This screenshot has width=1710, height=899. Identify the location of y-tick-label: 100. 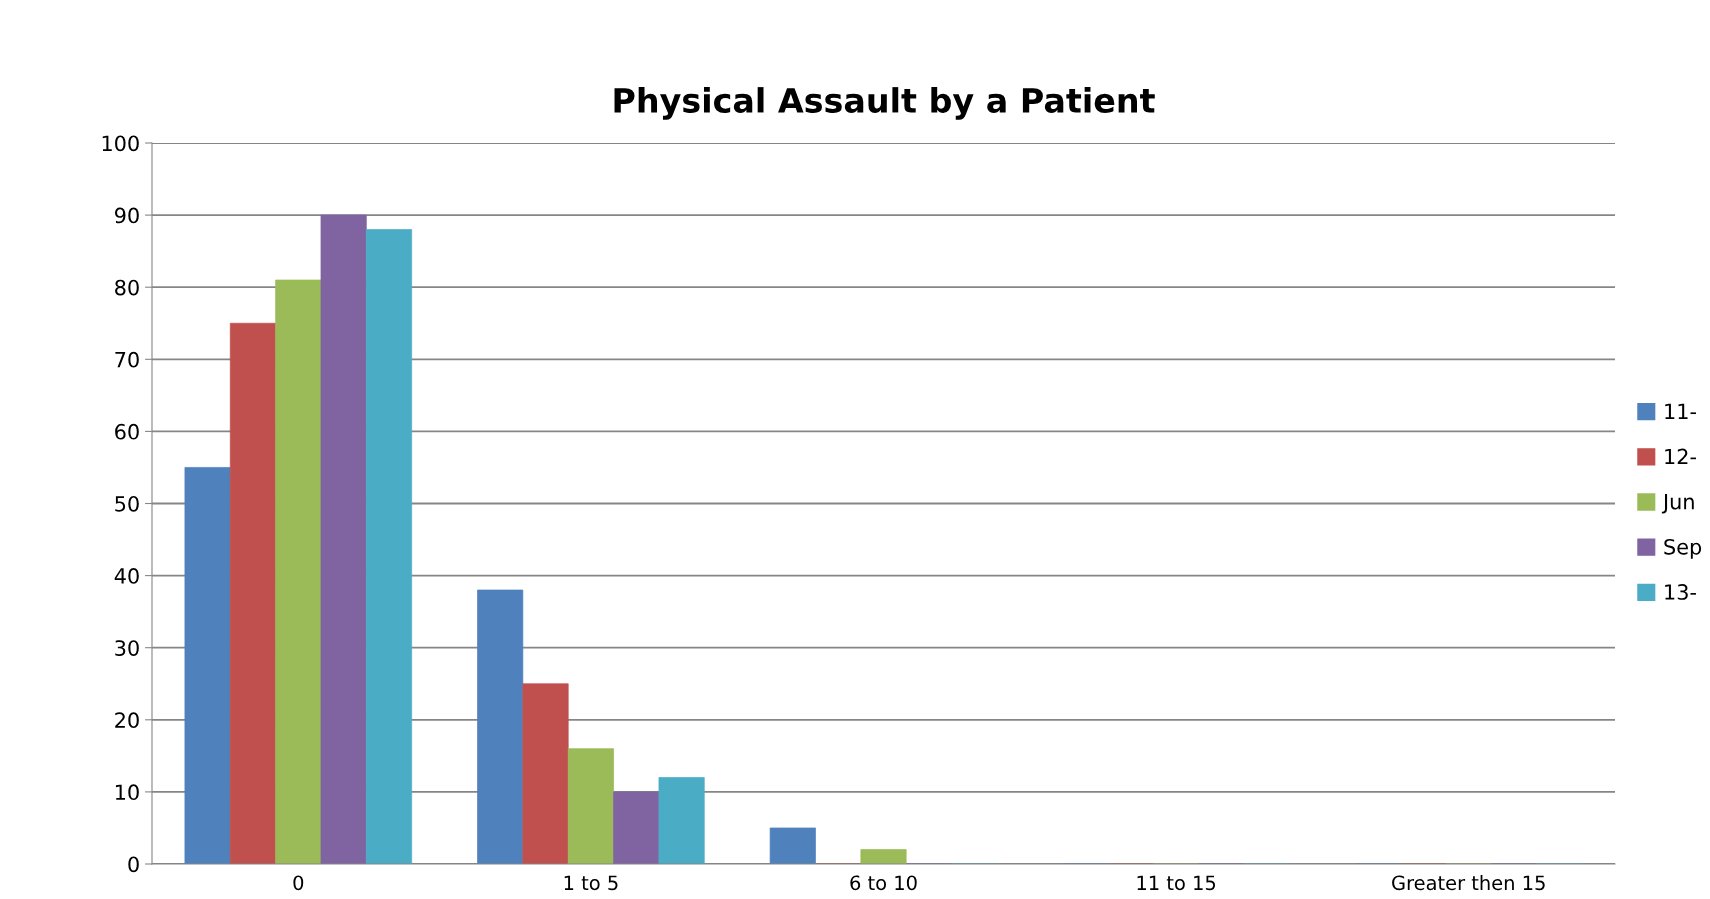
(120, 143).